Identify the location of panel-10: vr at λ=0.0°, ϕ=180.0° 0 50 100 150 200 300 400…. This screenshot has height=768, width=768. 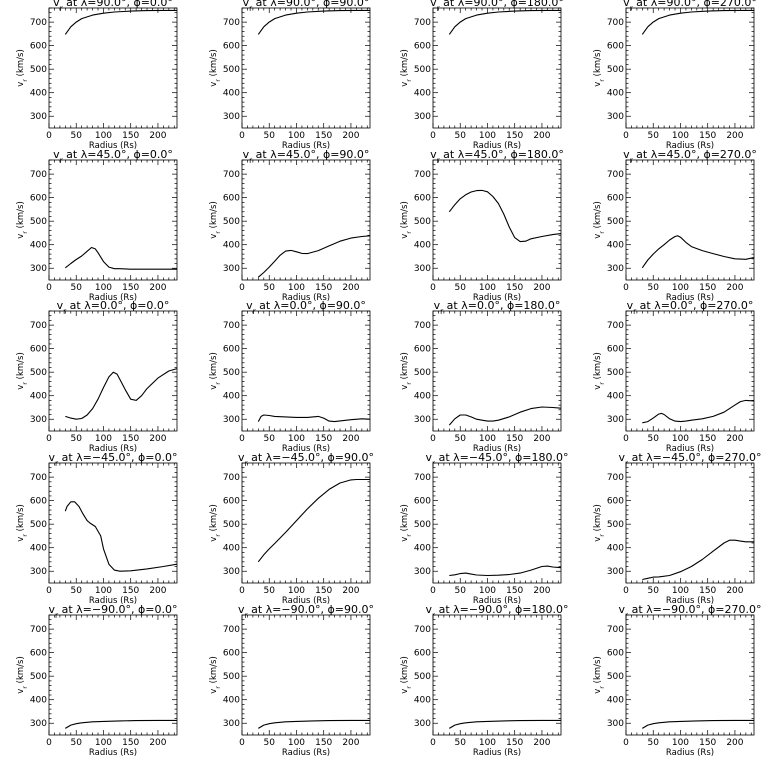
(481, 376).